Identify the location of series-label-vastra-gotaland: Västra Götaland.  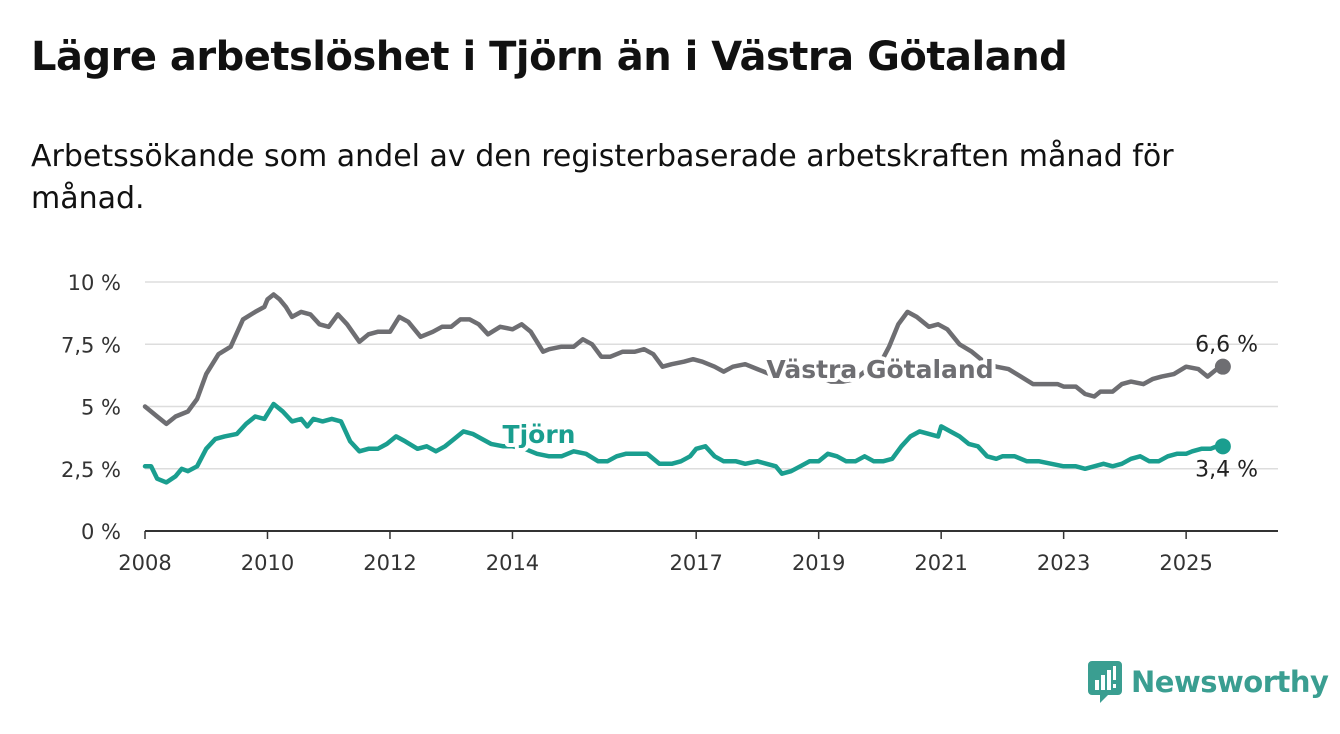
(879, 369).